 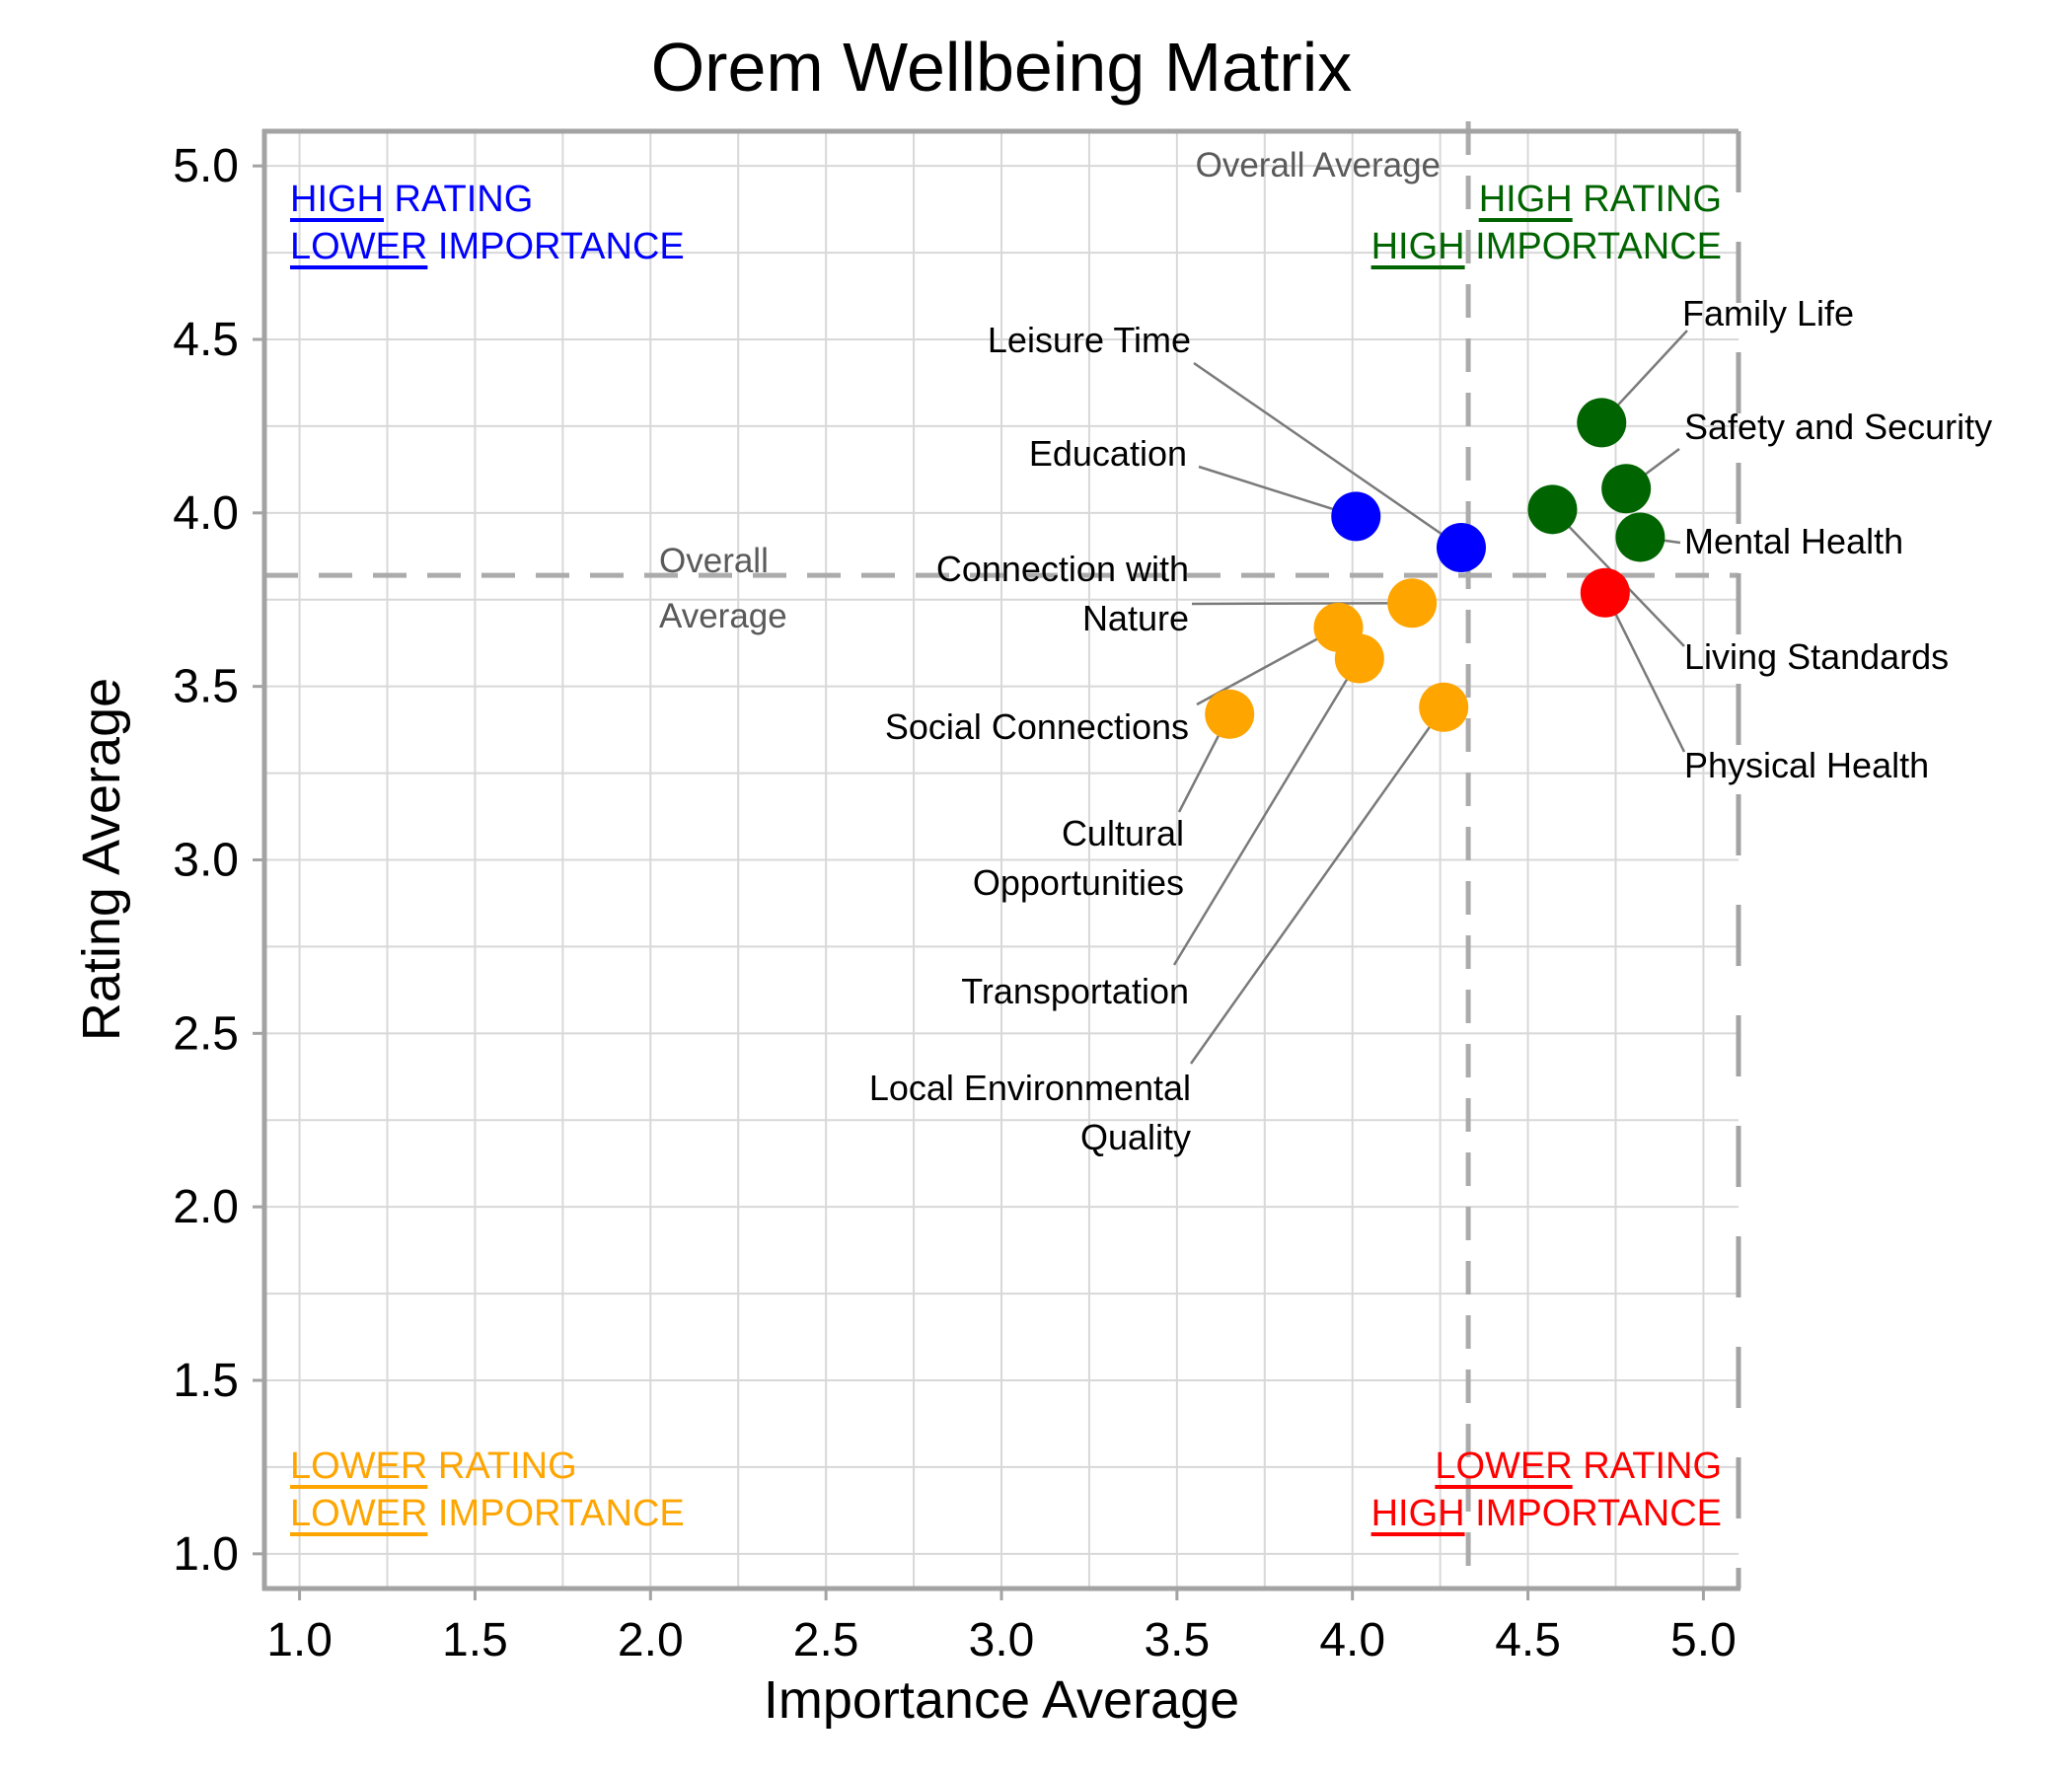 What do you see at coordinates (1030, 1113) in the screenshot?
I see `point-label-local-environmental-quality: Local Environmental Quality` at bounding box center [1030, 1113].